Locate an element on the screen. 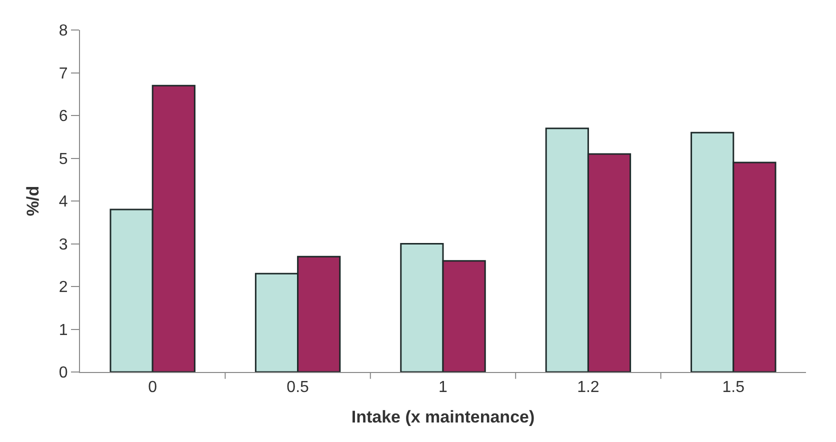 This screenshot has height=442, width=836. y-tick-label: 2 is located at coordinates (63, 287).